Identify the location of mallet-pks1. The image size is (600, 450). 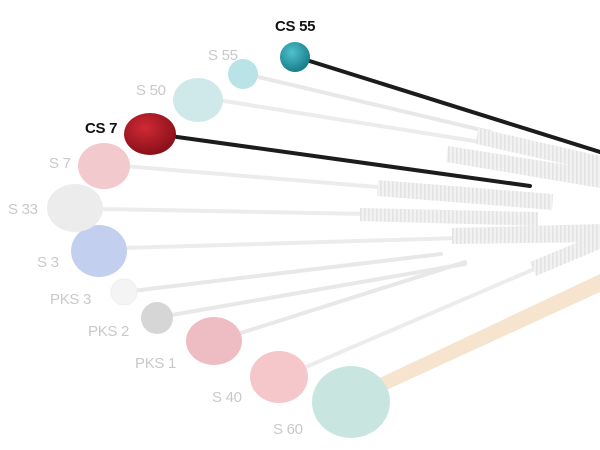
(326, 312).